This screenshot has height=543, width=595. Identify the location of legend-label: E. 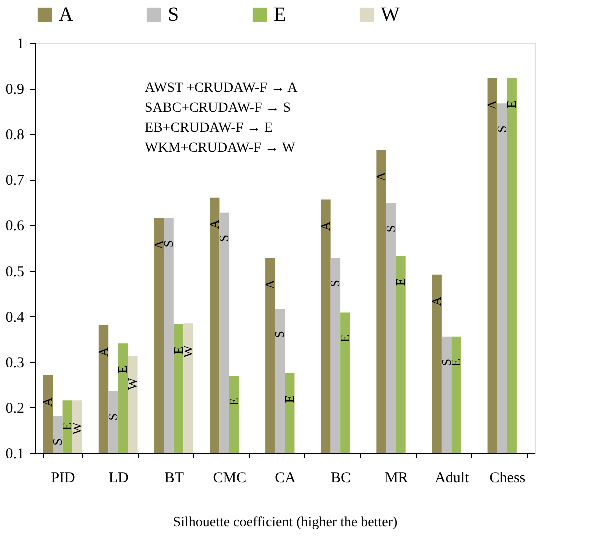
(280, 15).